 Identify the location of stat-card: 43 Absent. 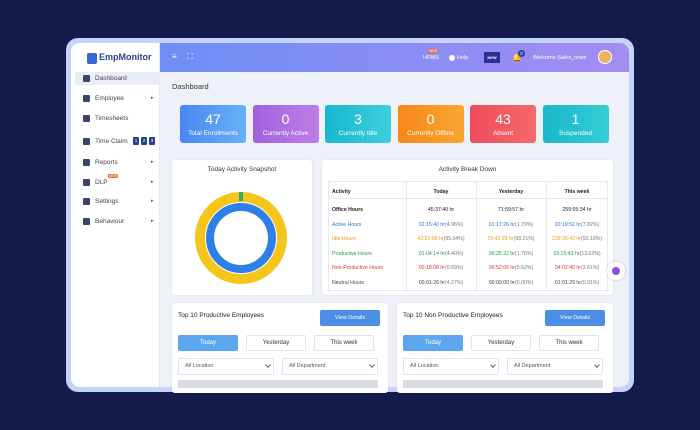
(503, 124).